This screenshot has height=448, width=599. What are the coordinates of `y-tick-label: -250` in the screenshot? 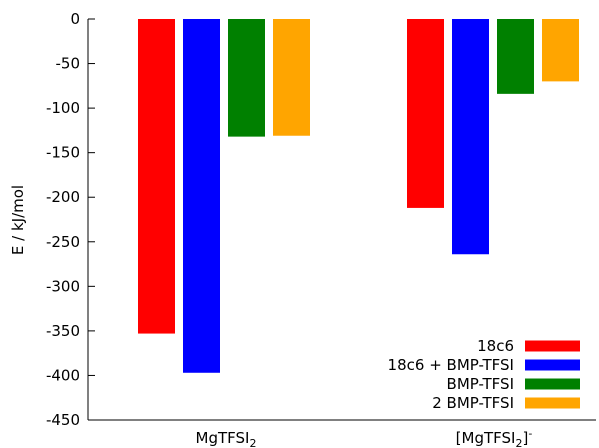 It's located at (63, 242).